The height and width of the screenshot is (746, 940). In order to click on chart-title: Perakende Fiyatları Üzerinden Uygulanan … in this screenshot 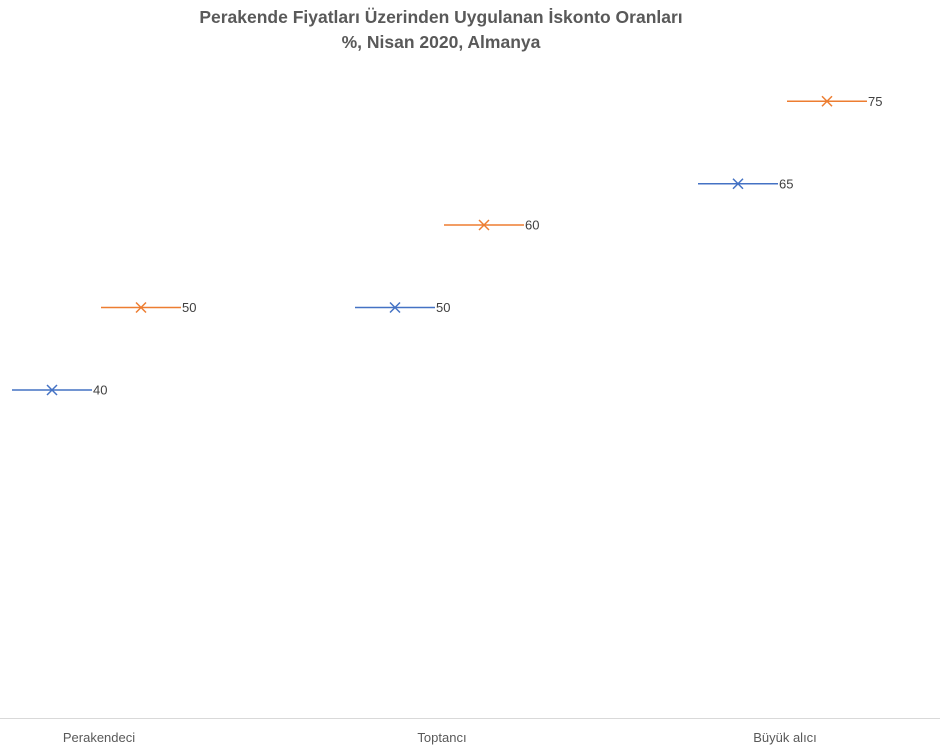, I will do `click(441, 17)`.